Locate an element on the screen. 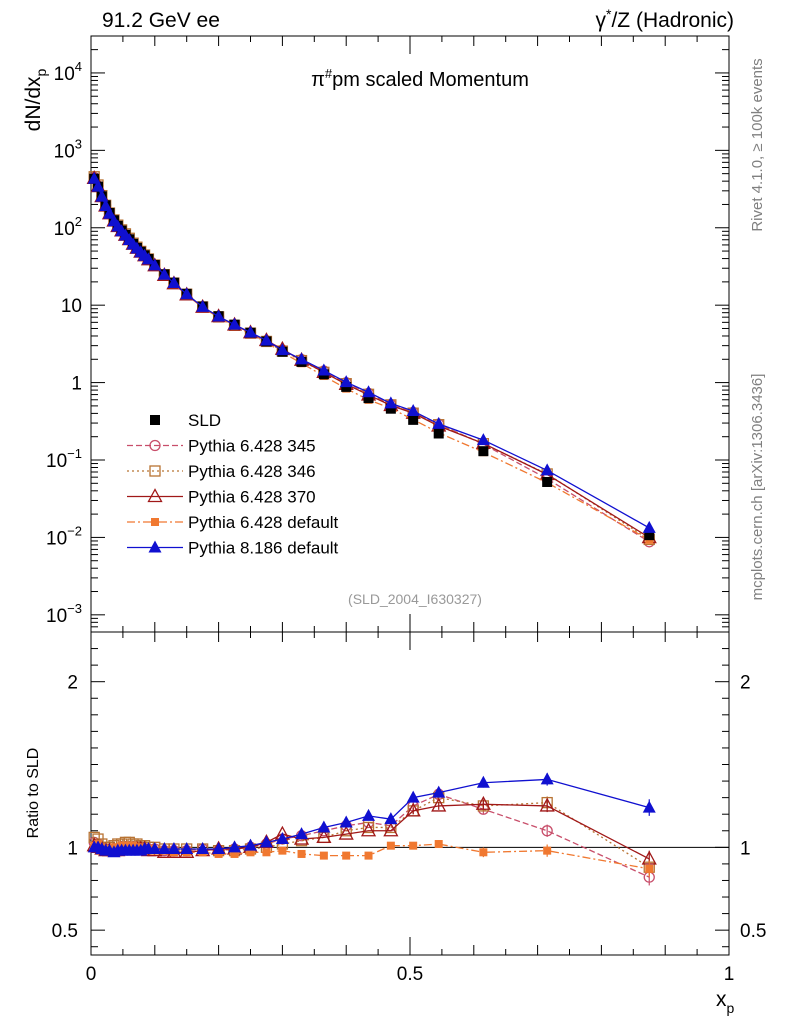 Image resolution: width=786 pixels, height=1024 pixels. mcplots-credit: mcplots.cern.ch [arXiv:1306.3436] is located at coordinates (757, 487).